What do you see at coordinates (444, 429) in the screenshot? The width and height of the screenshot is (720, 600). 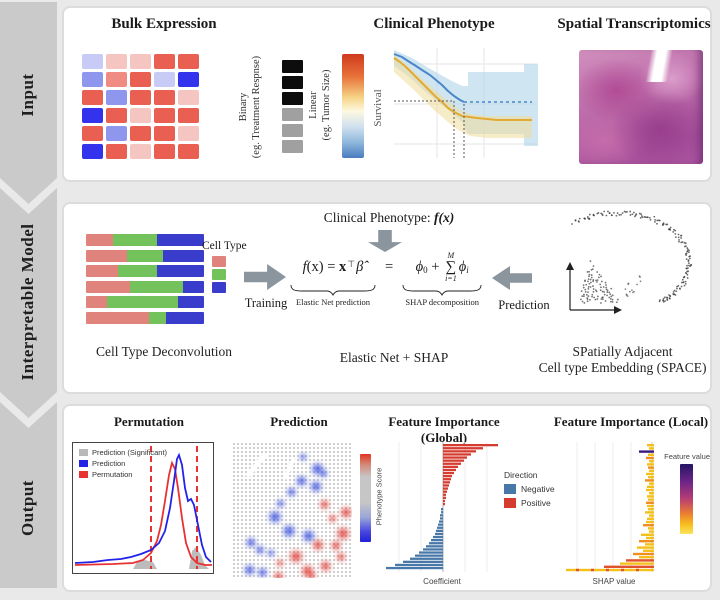 I see `feature-importance-global-title: Feature Importance (Global)` at bounding box center [444, 429].